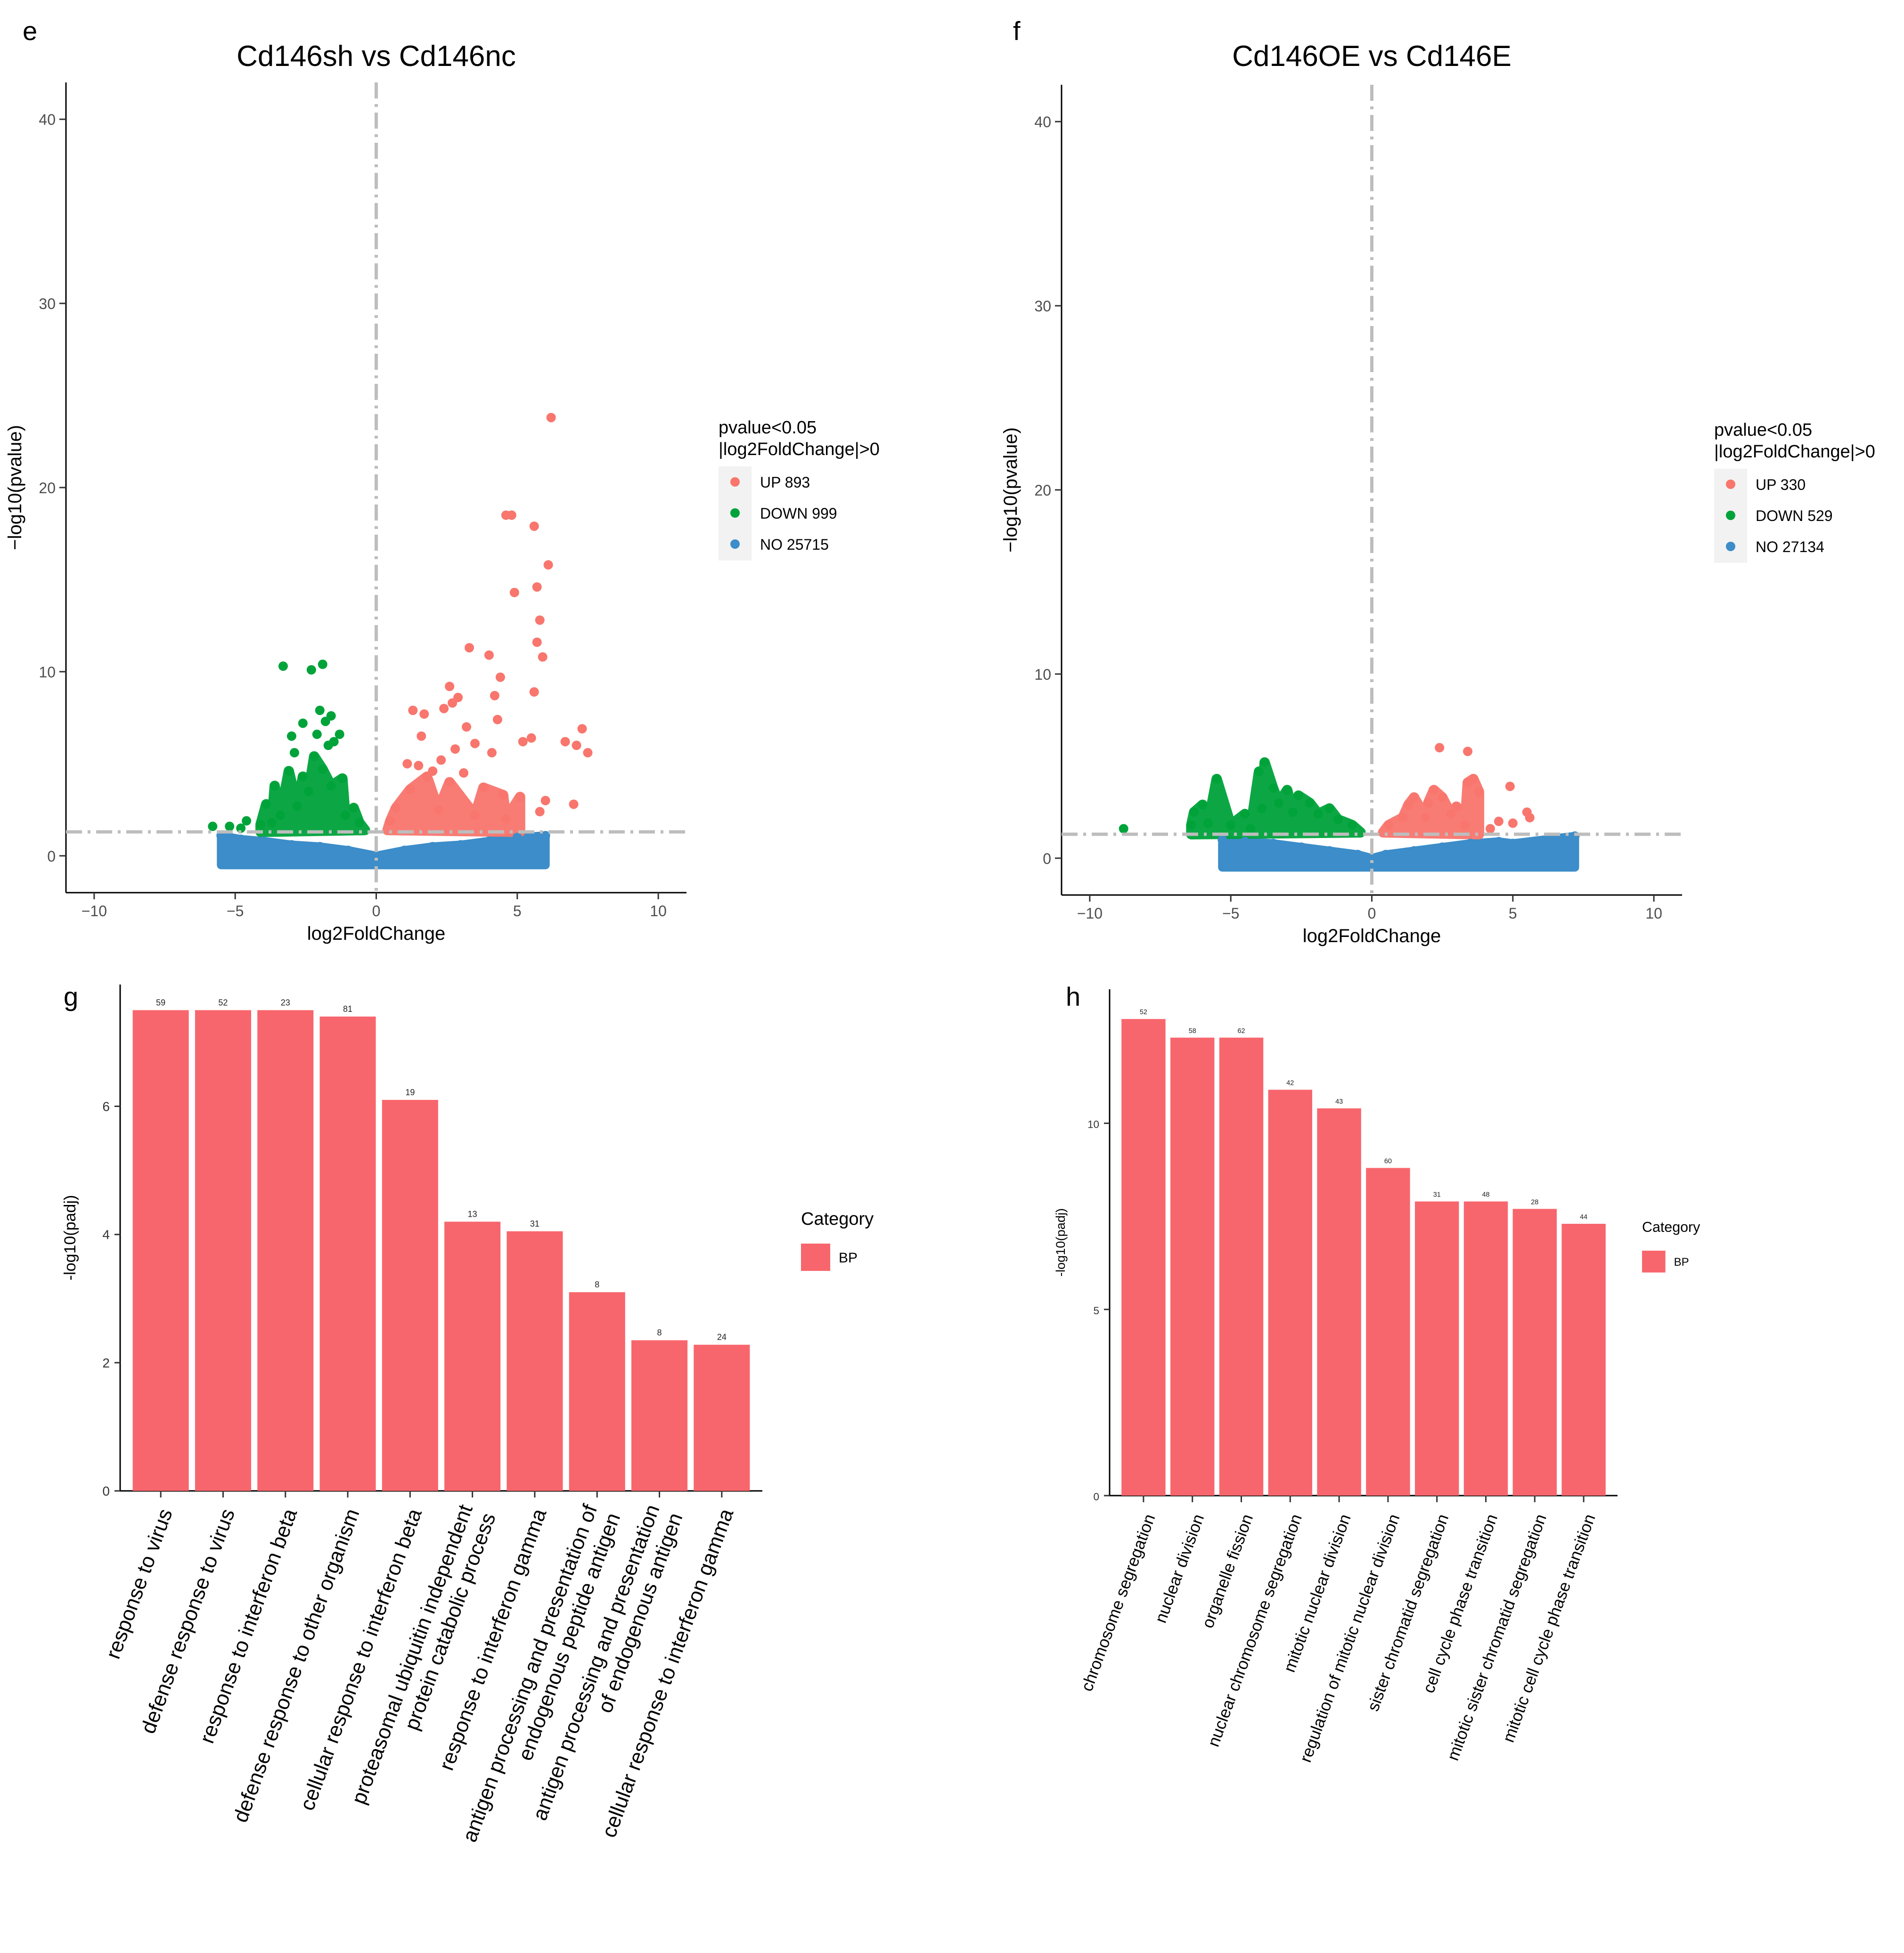 This screenshot has height=1953, width=1904. I want to click on bar-data-label: 62, so click(1241, 1031).